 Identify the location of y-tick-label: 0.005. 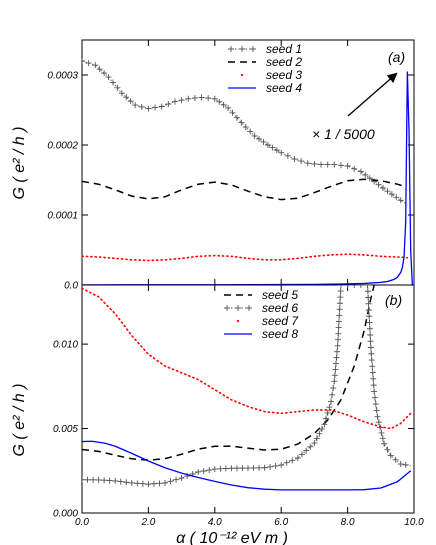
(65, 429).